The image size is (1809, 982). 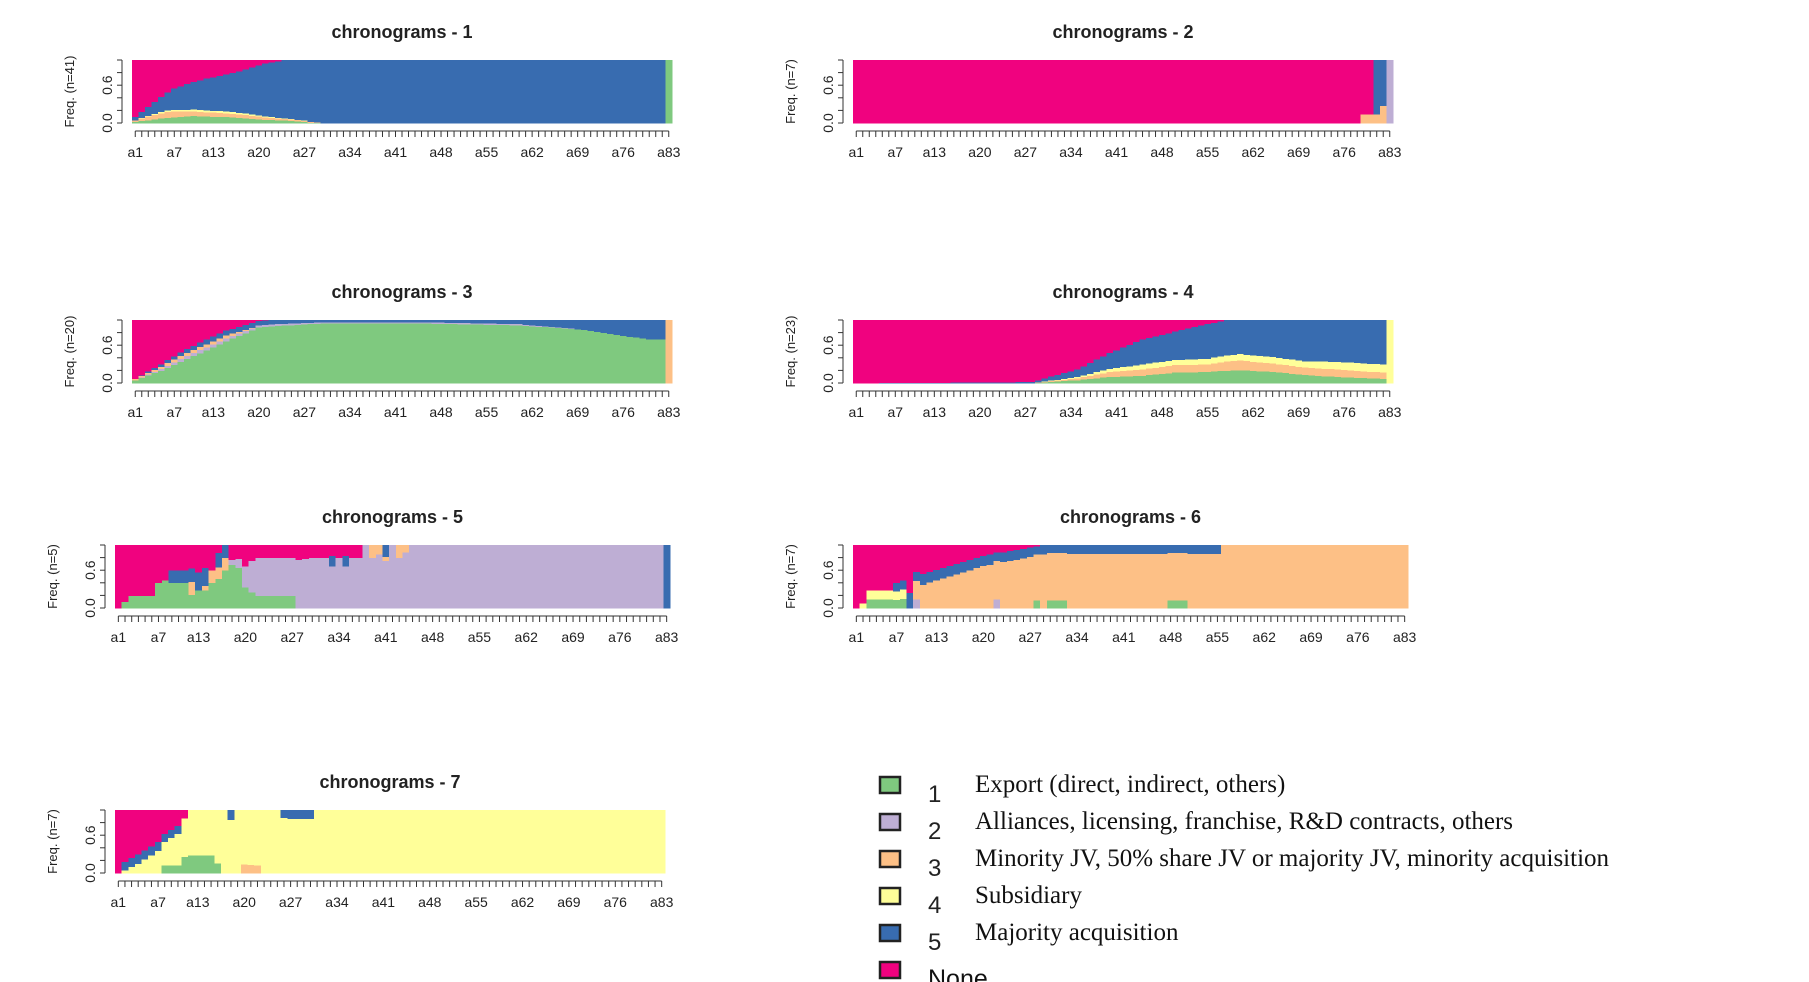 I want to click on y-axis-label: Freq. (n=7), so click(x=790, y=91).